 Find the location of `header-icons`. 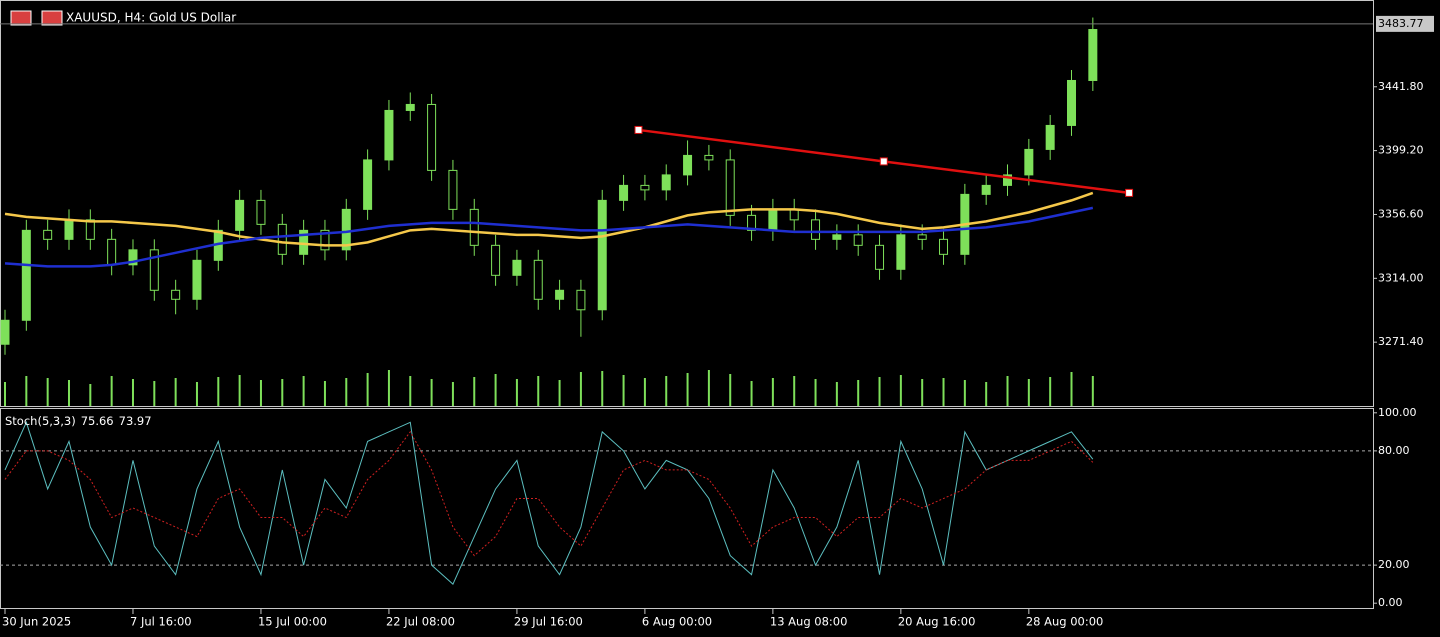

header-icons is located at coordinates (36, 18).